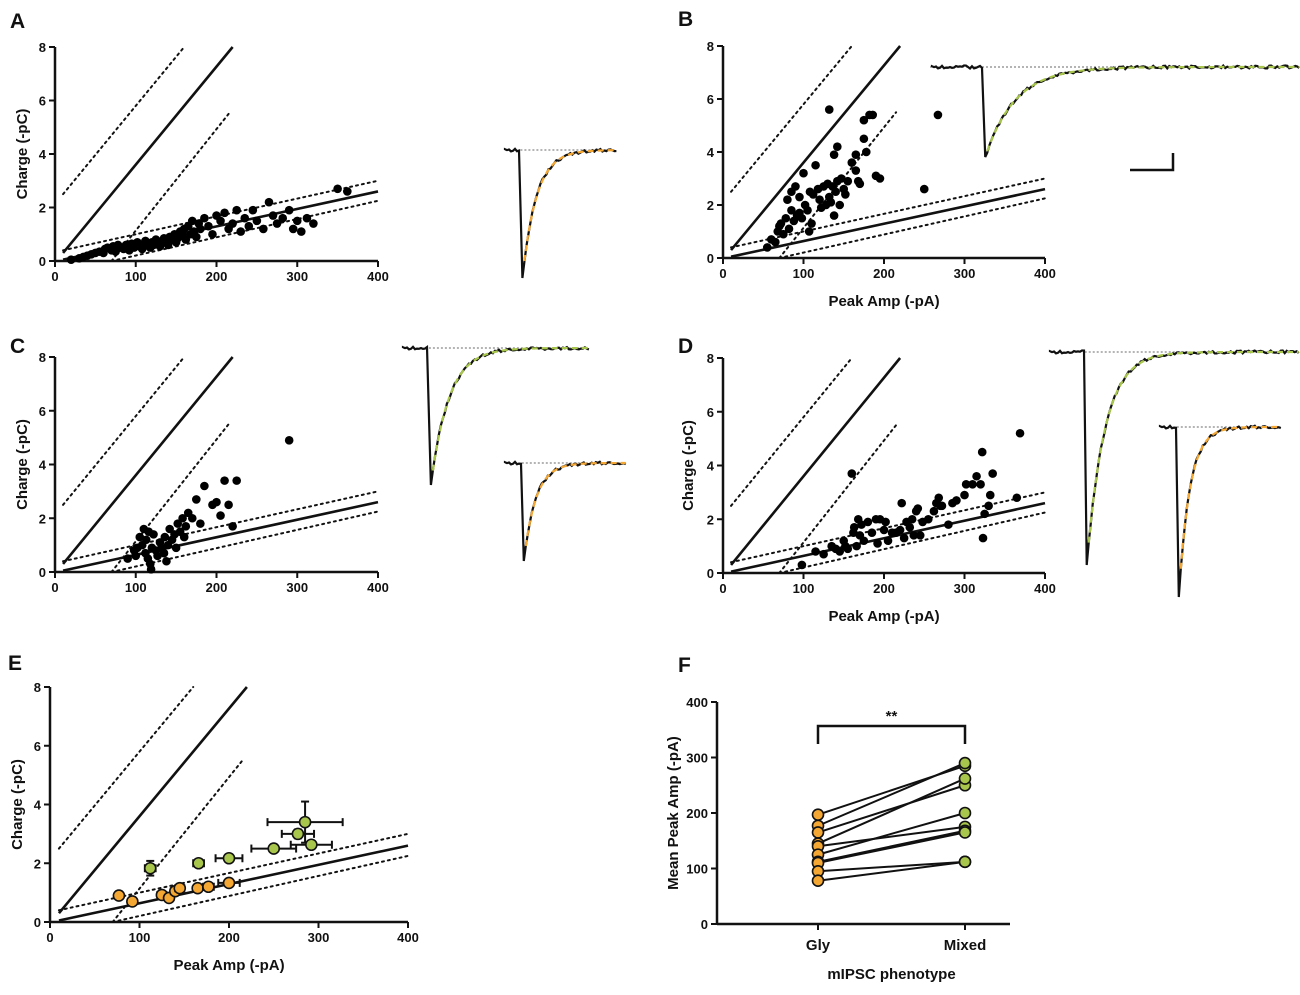  I want to click on trace-c-gly, so click(565, 511).